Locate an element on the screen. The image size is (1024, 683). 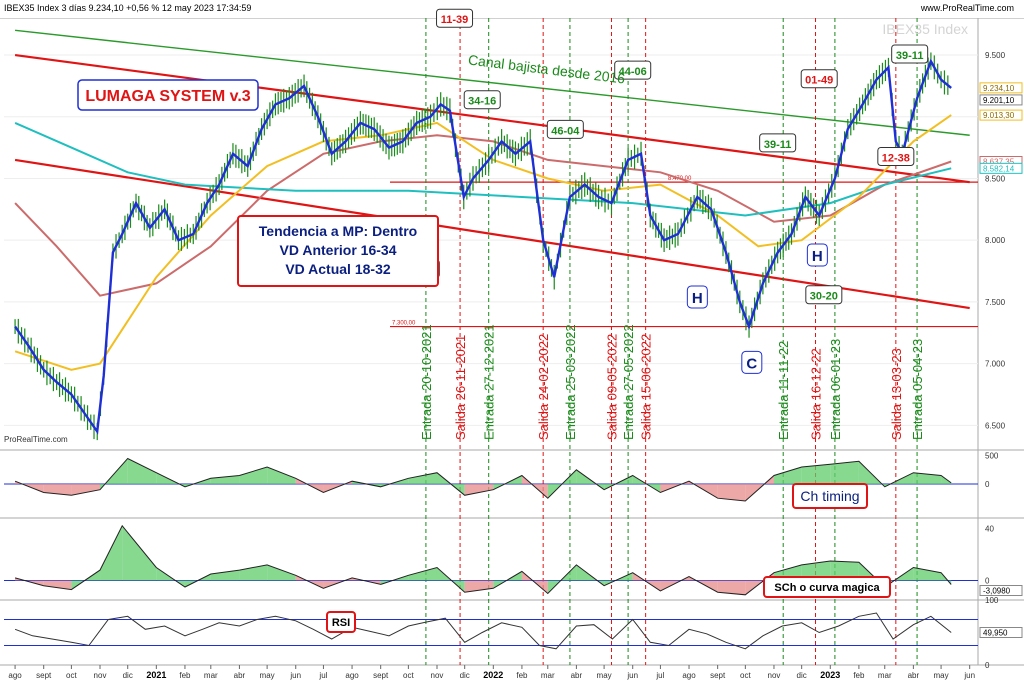
annotation-box-label: 34-16 is located at coordinates (482, 102).